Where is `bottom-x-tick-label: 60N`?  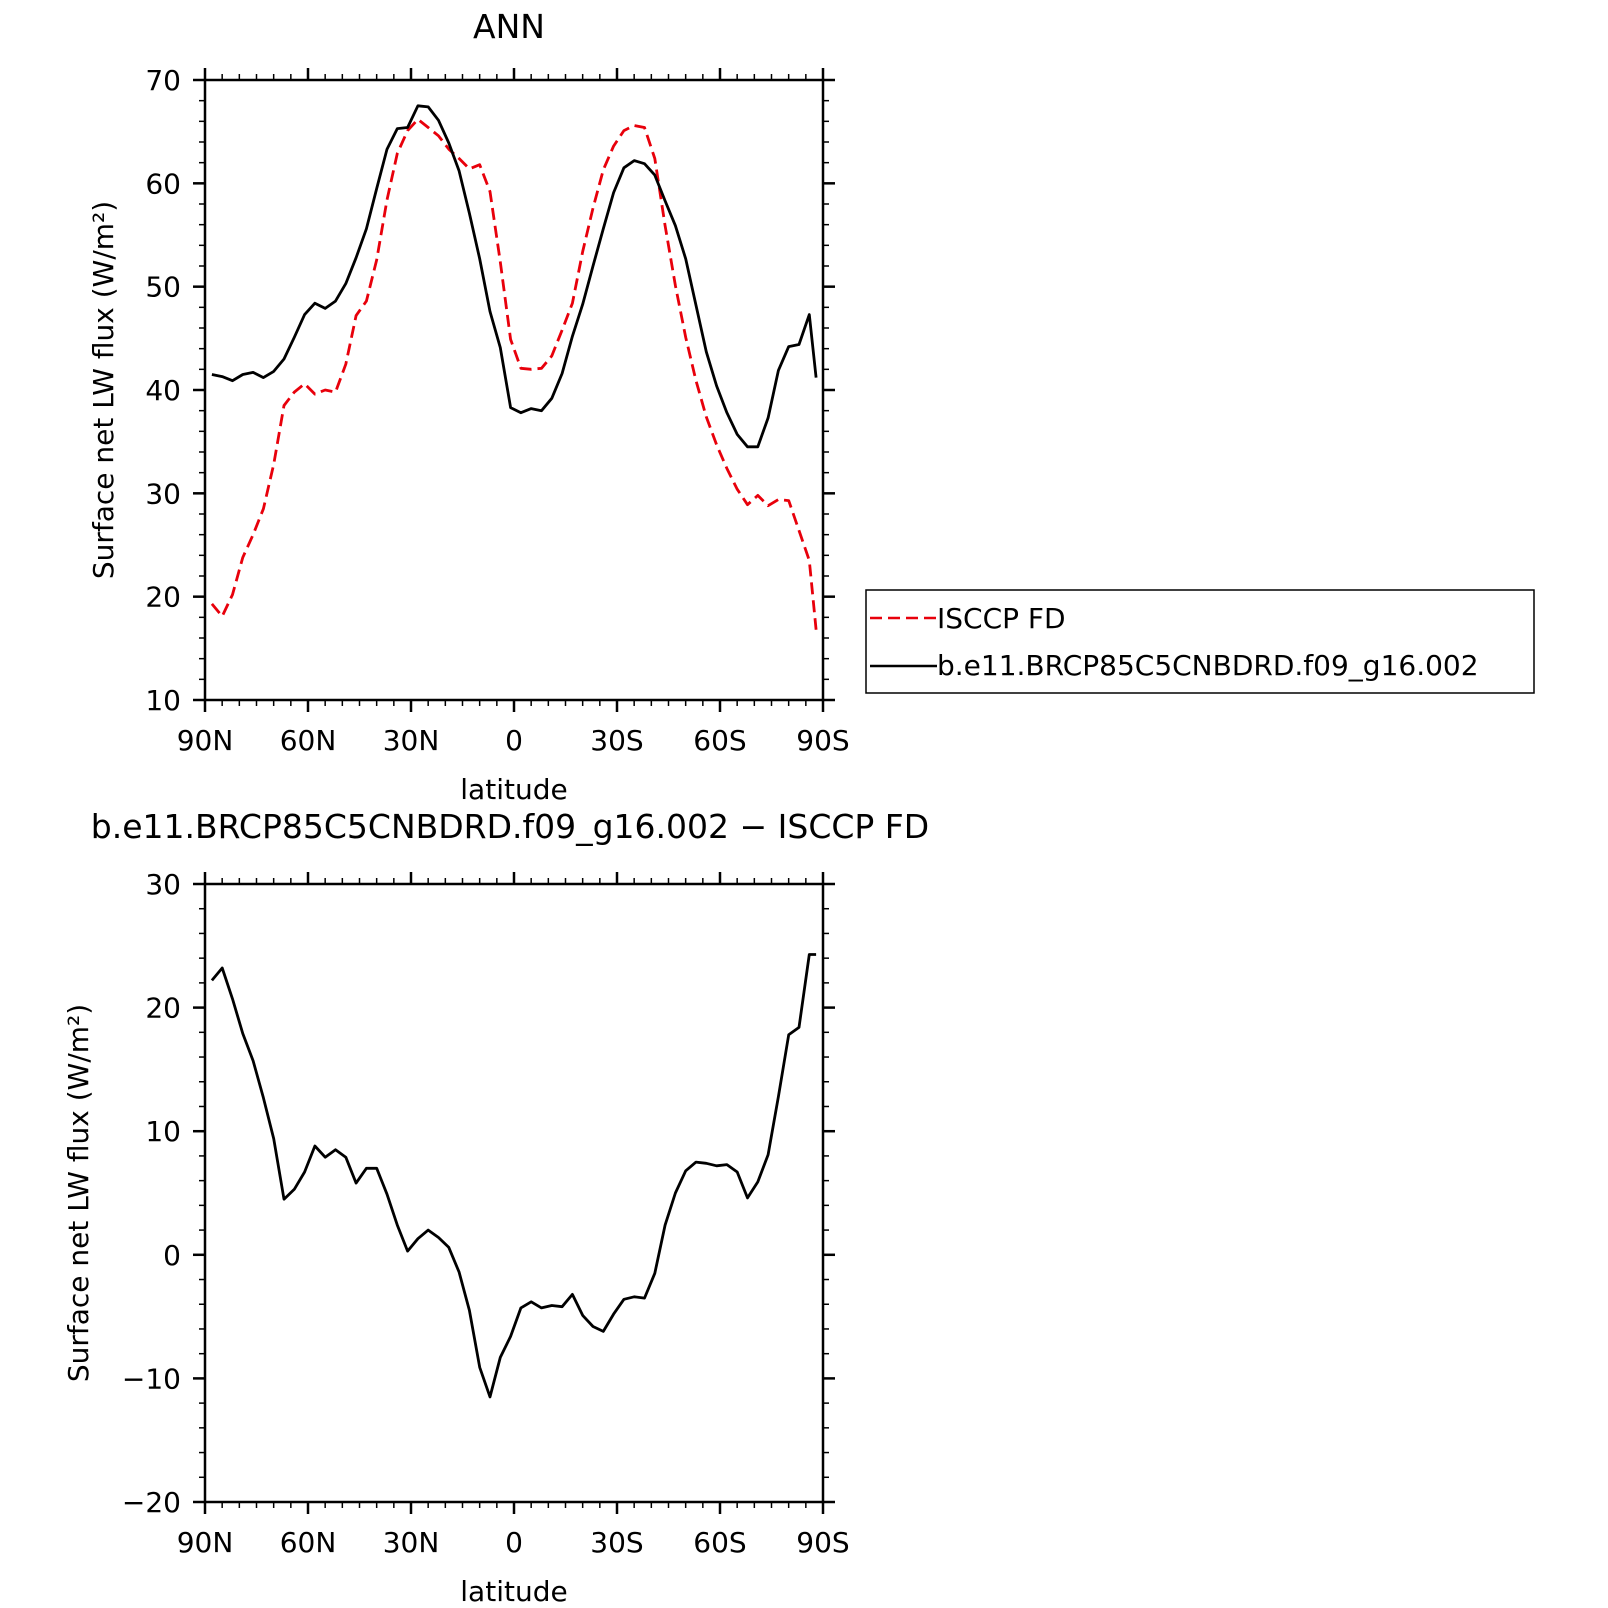 bottom-x-tick-label: 60N is located at coordinates (308, 1542).